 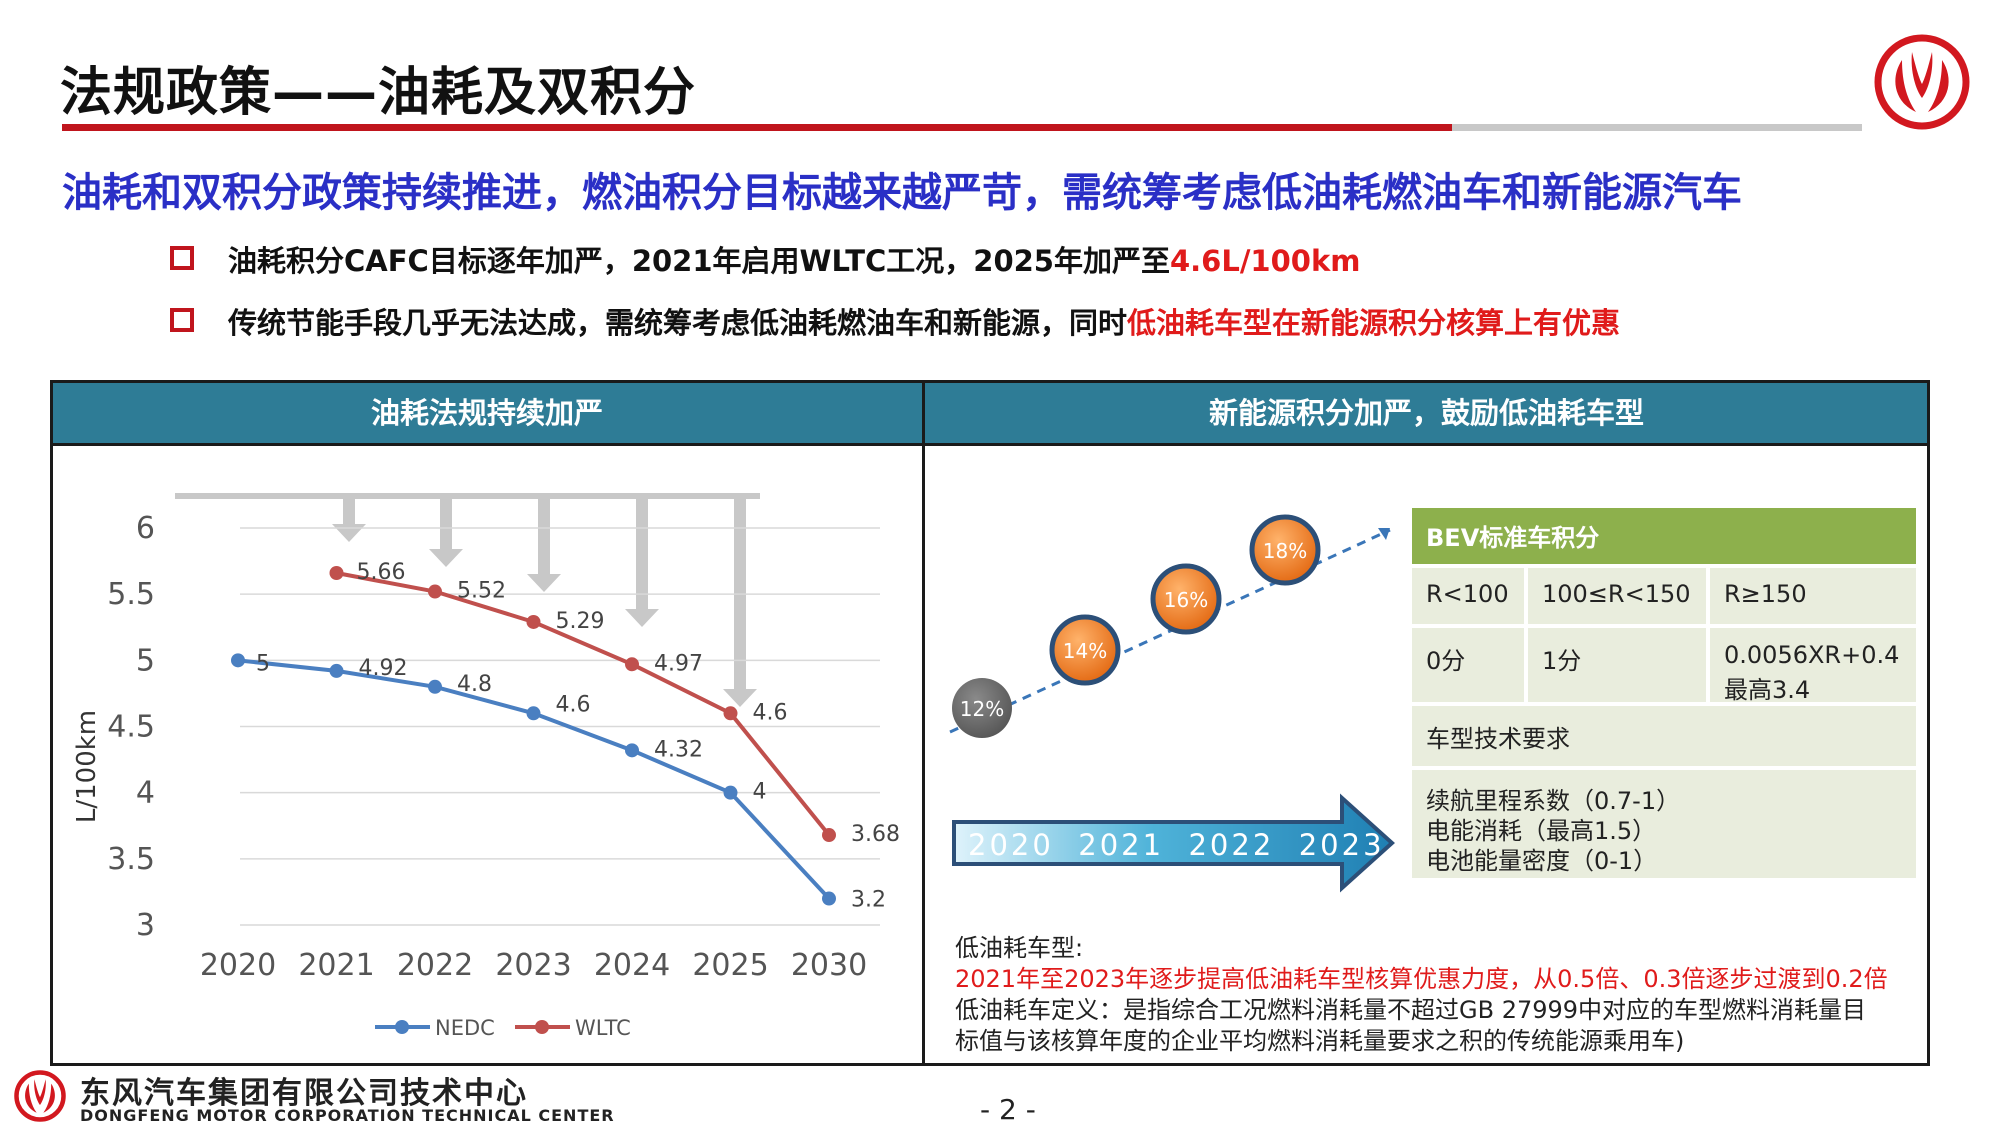 What do you see at coordinates (263, 663) in the screenshot?
I see `data-label: 5` at bounding box center [263, 663].